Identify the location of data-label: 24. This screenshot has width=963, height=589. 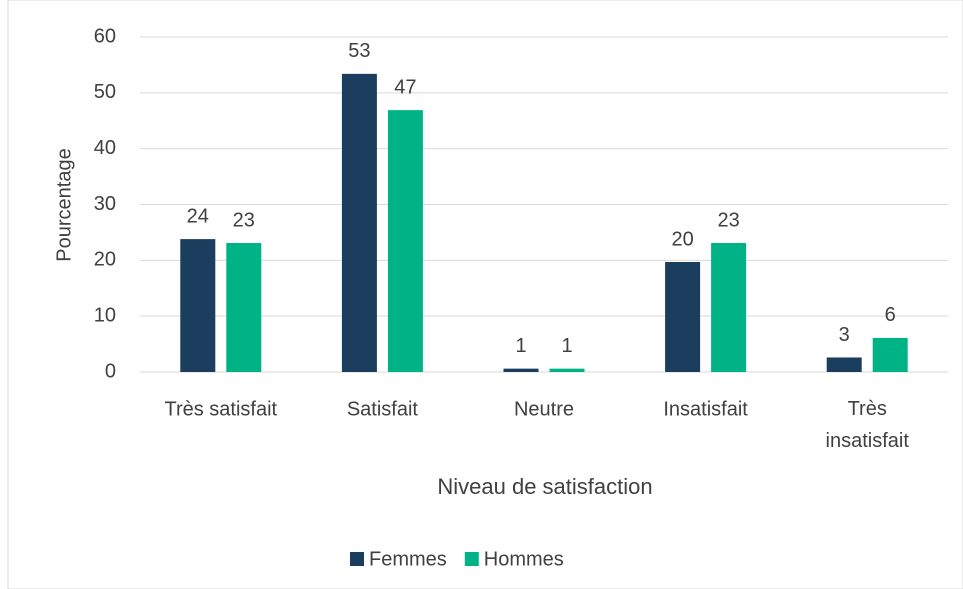
(198, 216).